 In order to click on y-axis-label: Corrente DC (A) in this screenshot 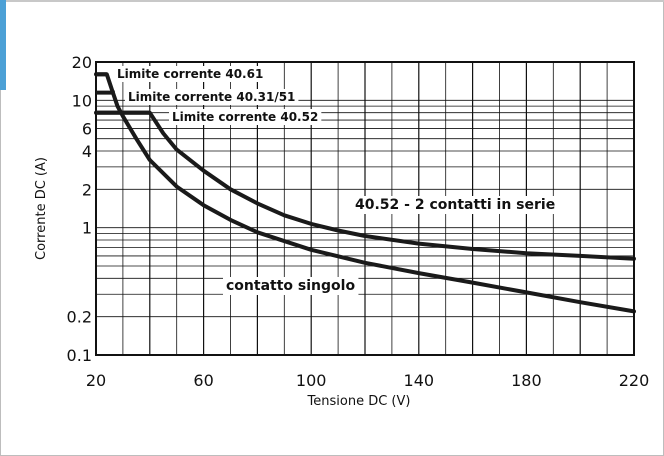, I will do `click(41, 208)`.